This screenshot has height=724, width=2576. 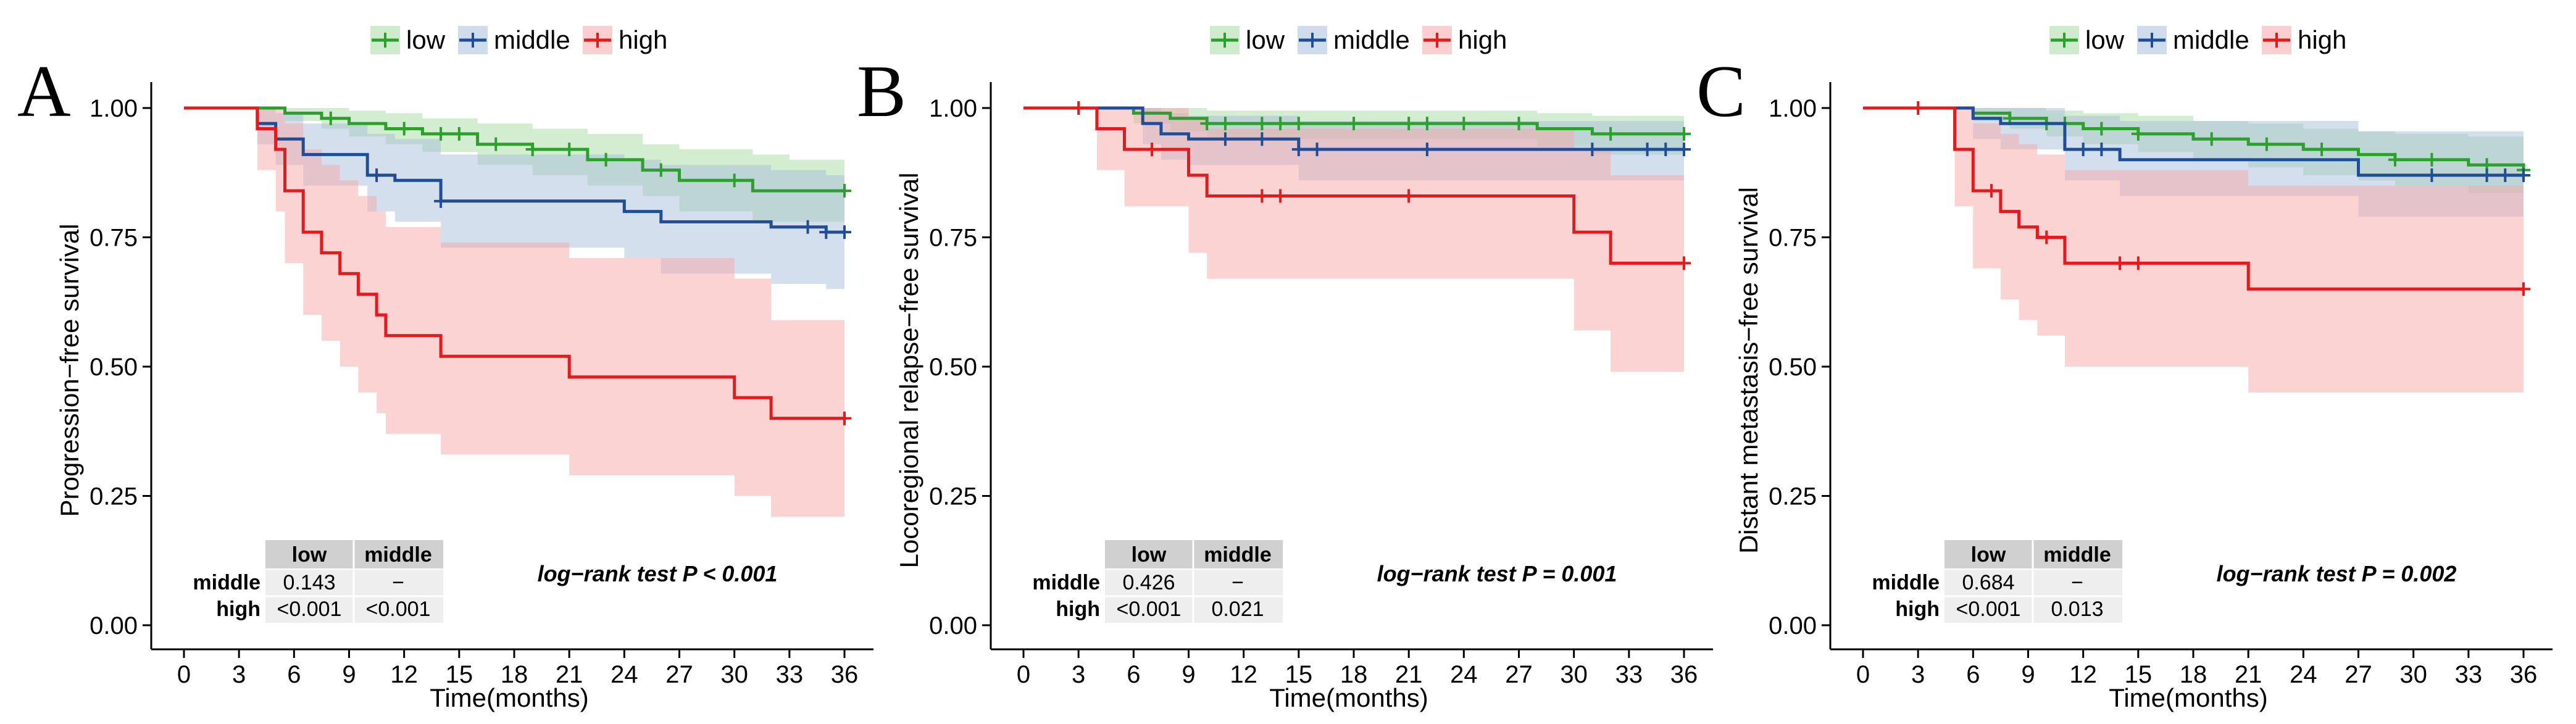 I want to click on logrank-p-value: log−rank test P = 0.002, so click(x=2337, y=574).